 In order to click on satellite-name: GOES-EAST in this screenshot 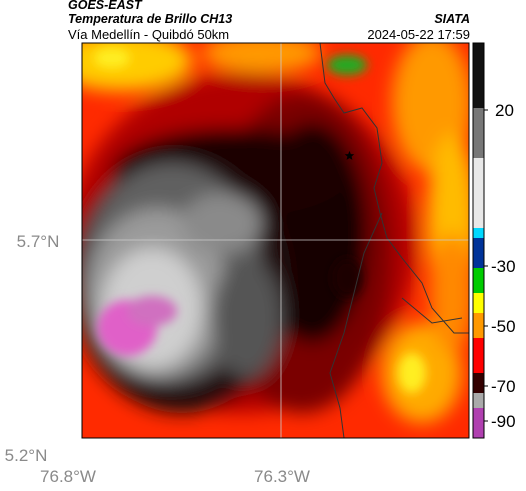, I will do `click(105, 6)`.